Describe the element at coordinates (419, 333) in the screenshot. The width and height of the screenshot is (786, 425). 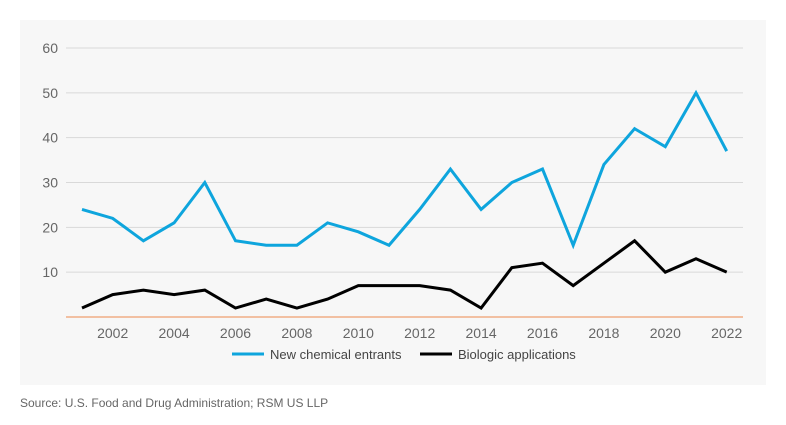
I see `x-tick-label: 2012` at that location.